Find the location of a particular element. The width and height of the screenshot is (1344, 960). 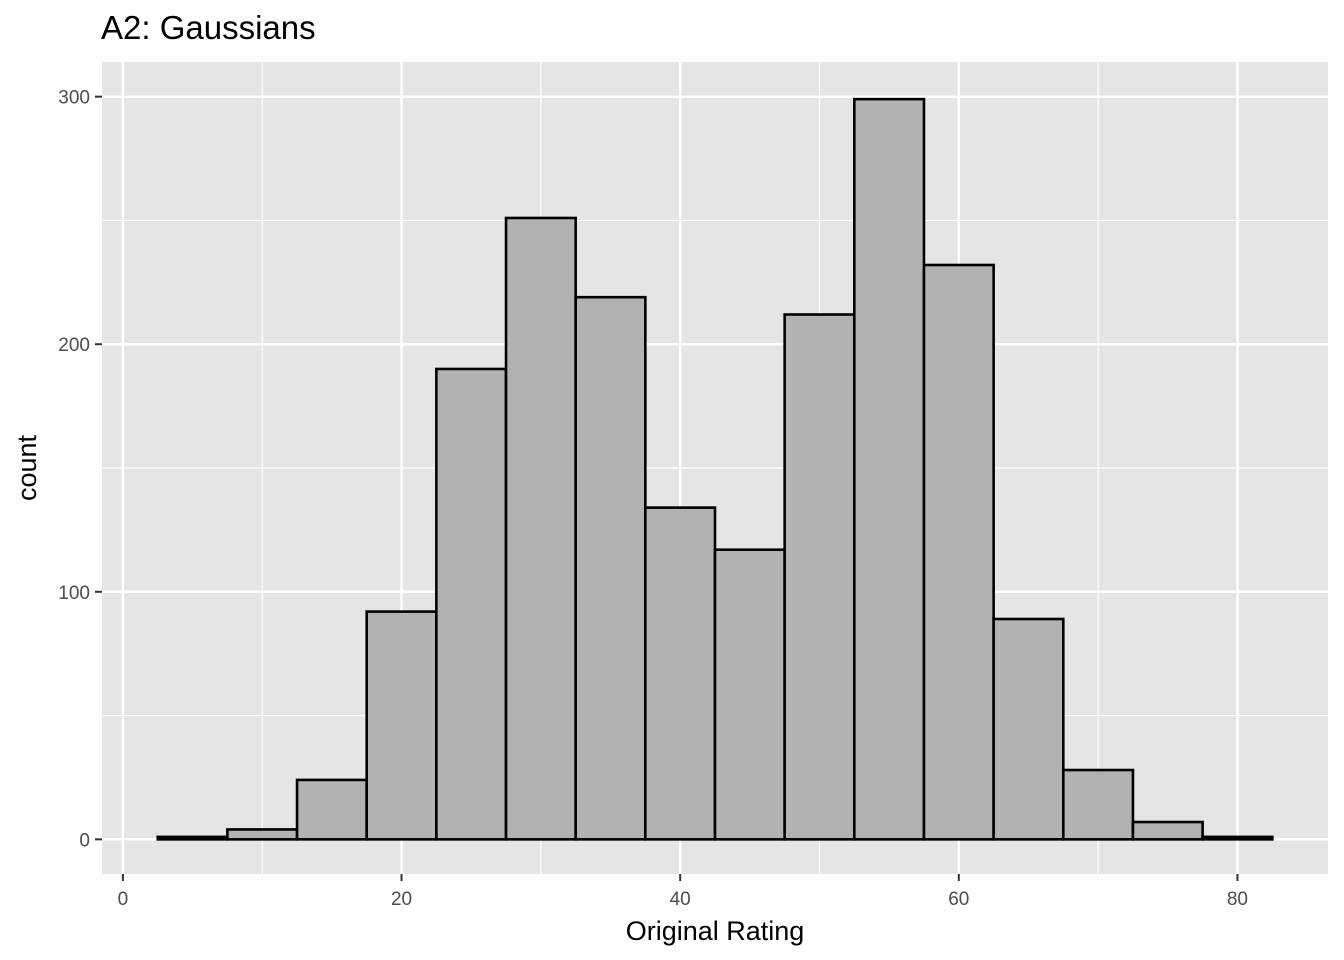

y-axis-title: count is located at coordinates (27, 467).